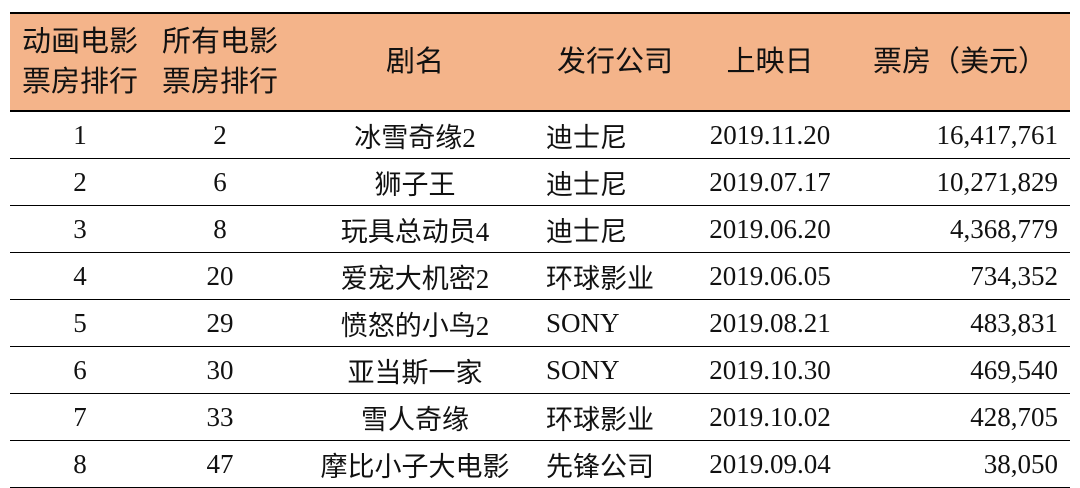  What do you see at coordinates (770, 182) in the screenshot?
I see `table-cell: 2019.07.17` at bounding box center [770, 182].